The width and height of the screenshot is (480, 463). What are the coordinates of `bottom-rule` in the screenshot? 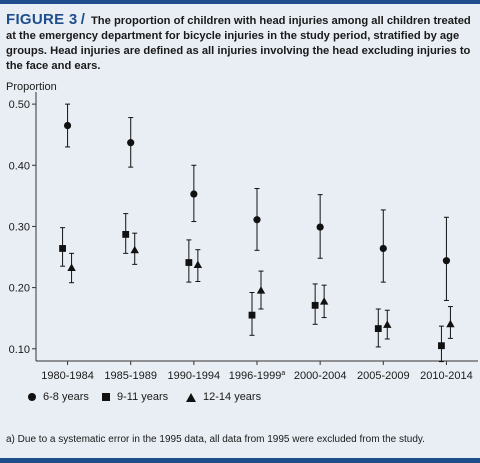 It's located at (240, 460).